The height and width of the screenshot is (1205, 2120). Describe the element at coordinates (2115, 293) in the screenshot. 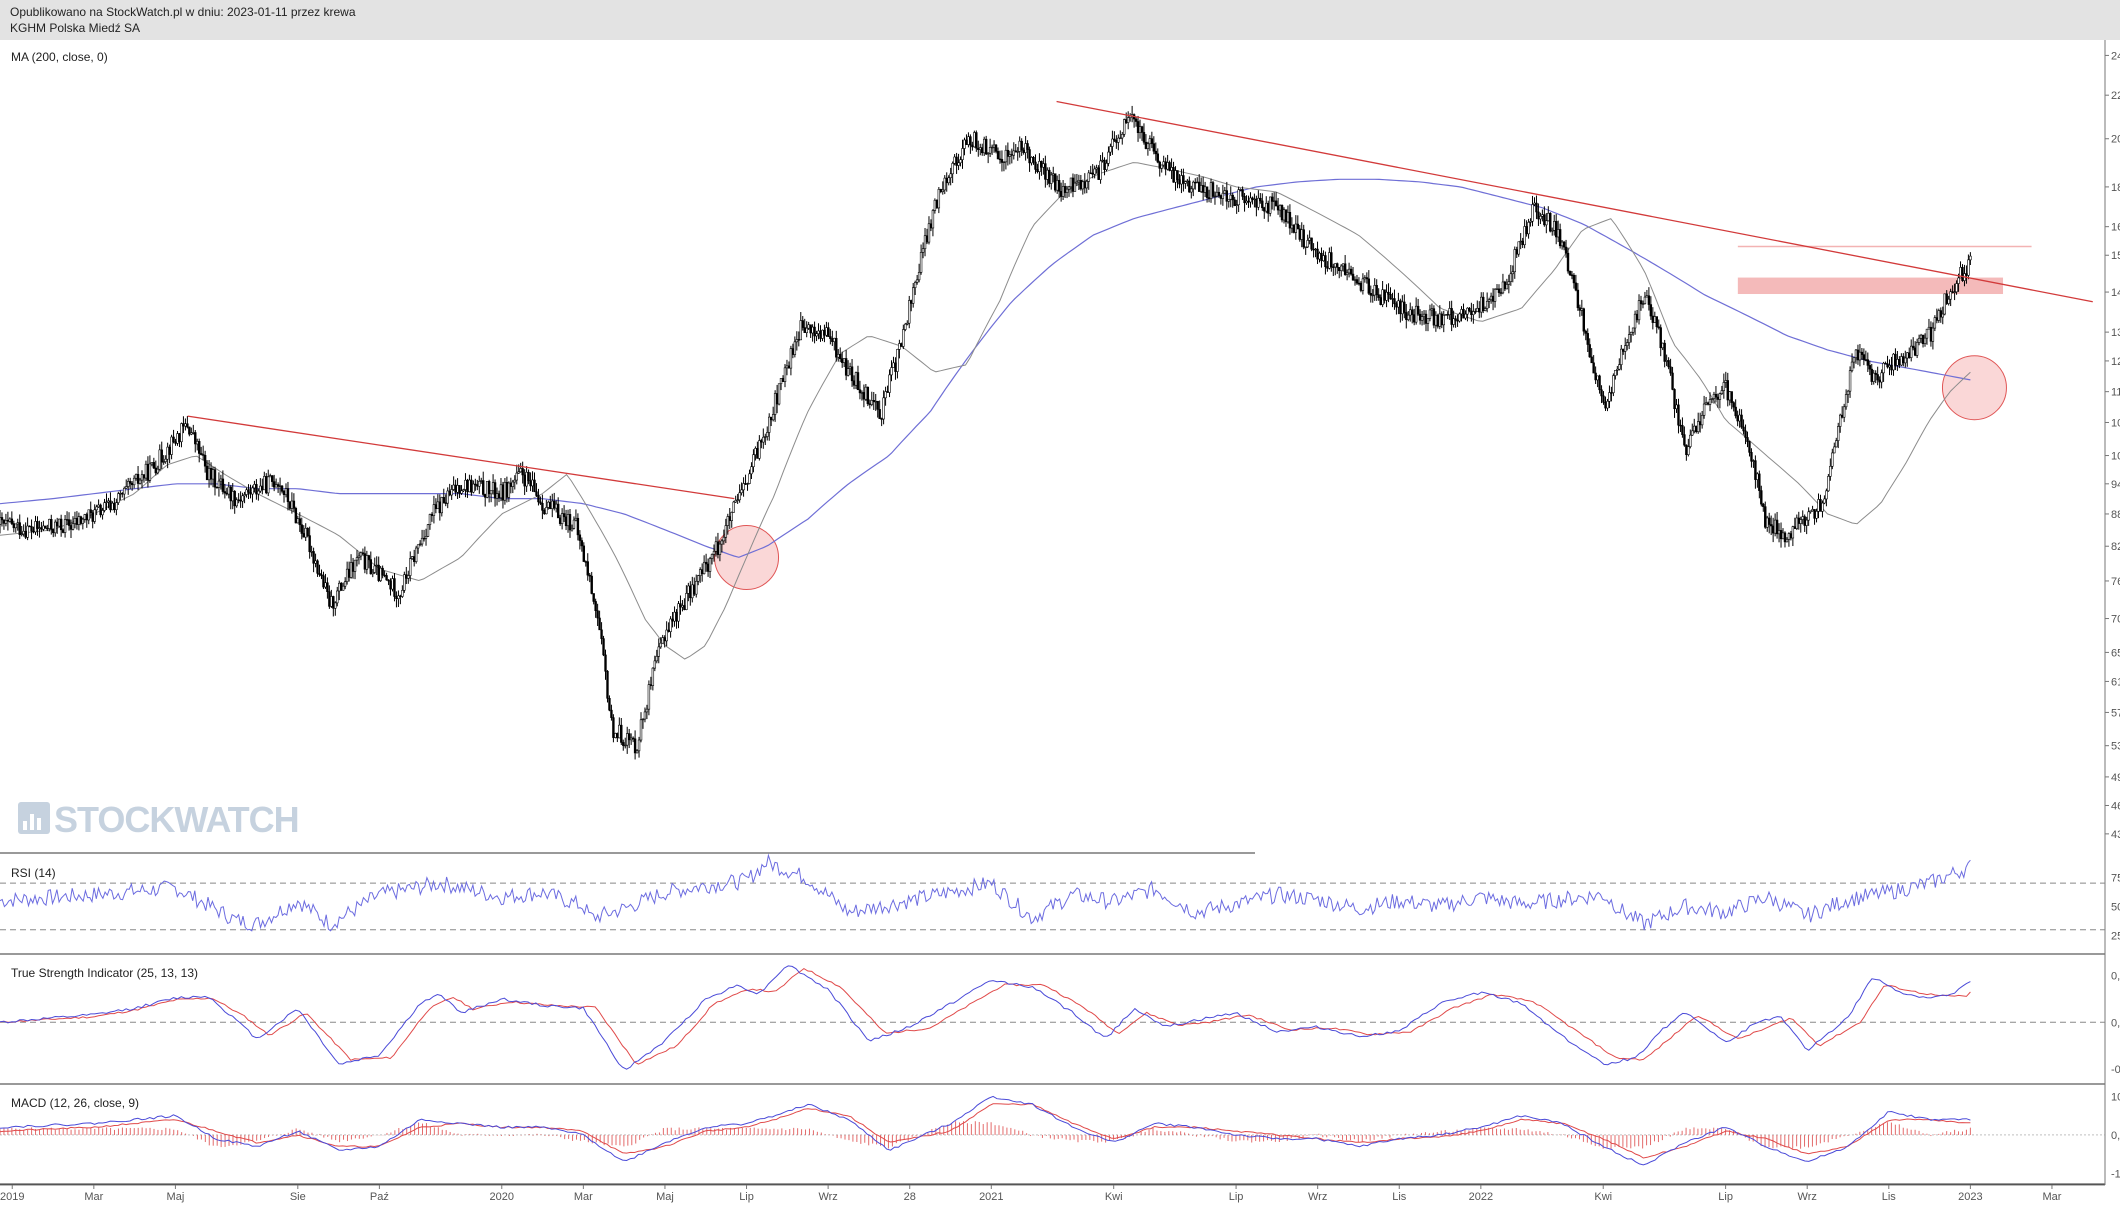

I see `price-tick-label: 143,00` at that location.